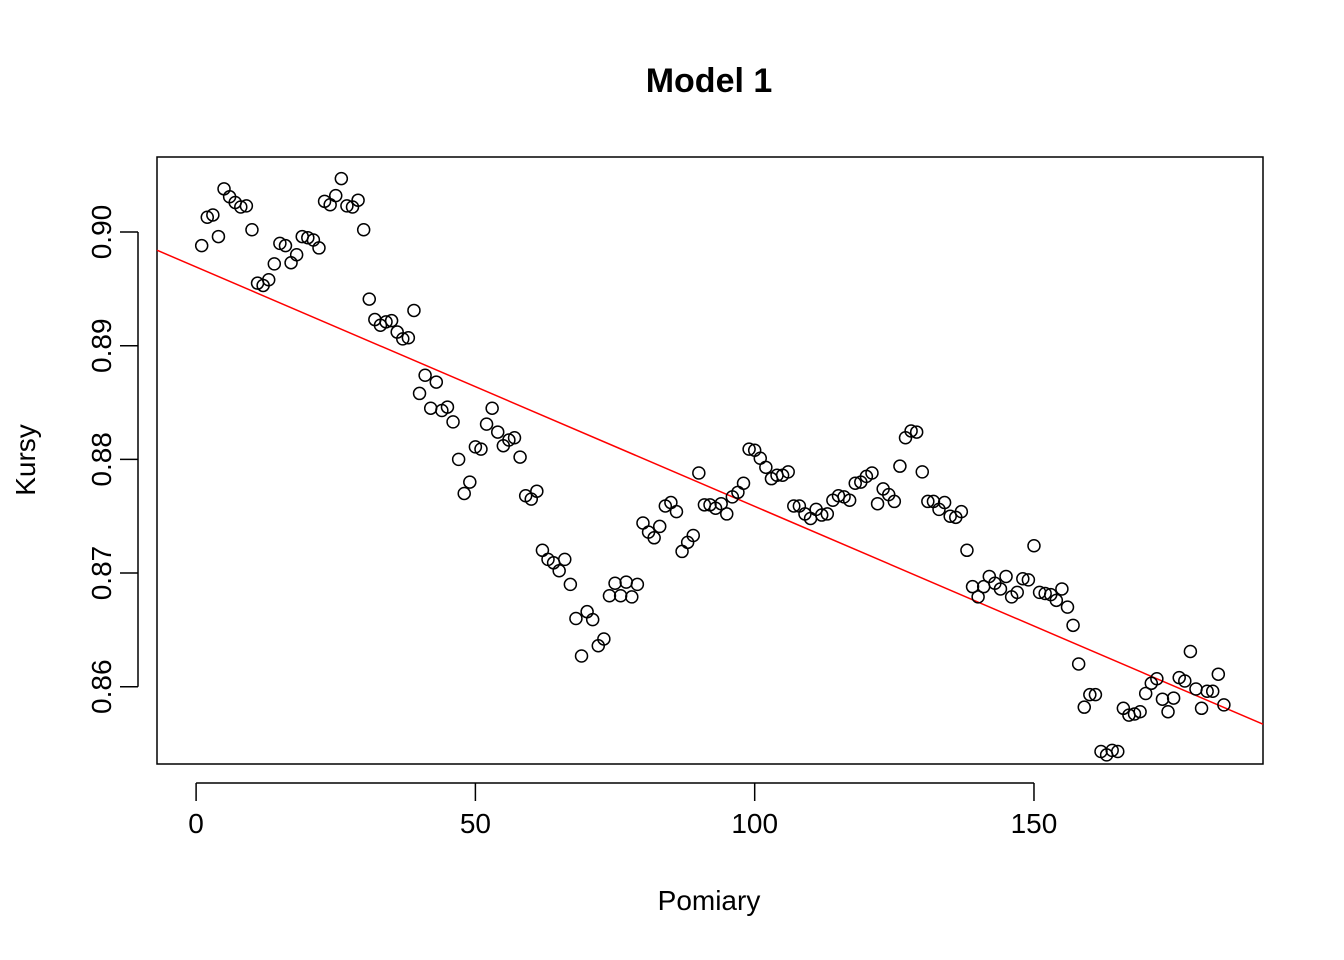  I want to click on x-axis: 0 50 100 150, so click(622, 810).